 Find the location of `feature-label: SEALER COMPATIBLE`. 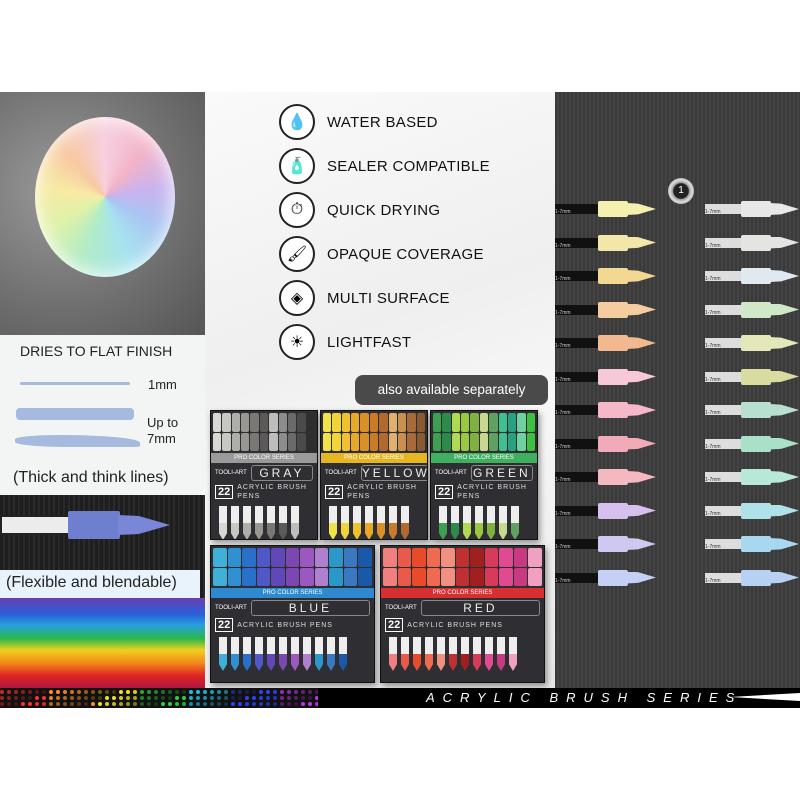

feature-label: SEALER COMPATIBLE is located at coordinates (408, 166).